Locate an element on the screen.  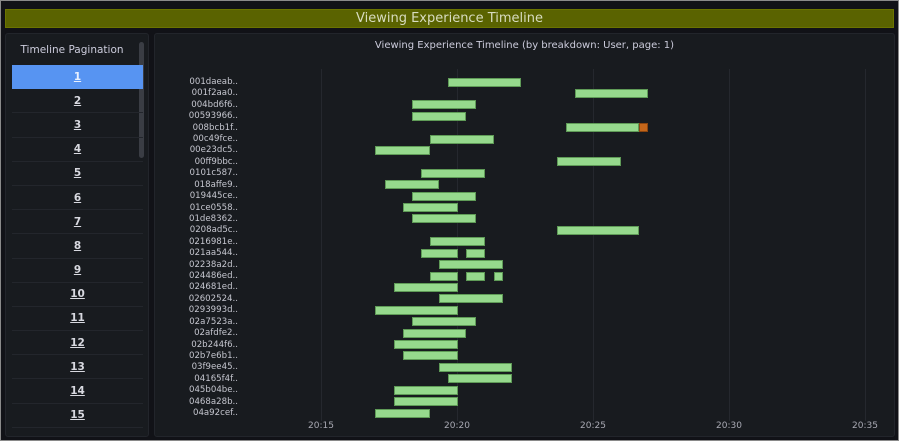
row-label: 00ff9bbc.. is located at coordinates (216, 161).